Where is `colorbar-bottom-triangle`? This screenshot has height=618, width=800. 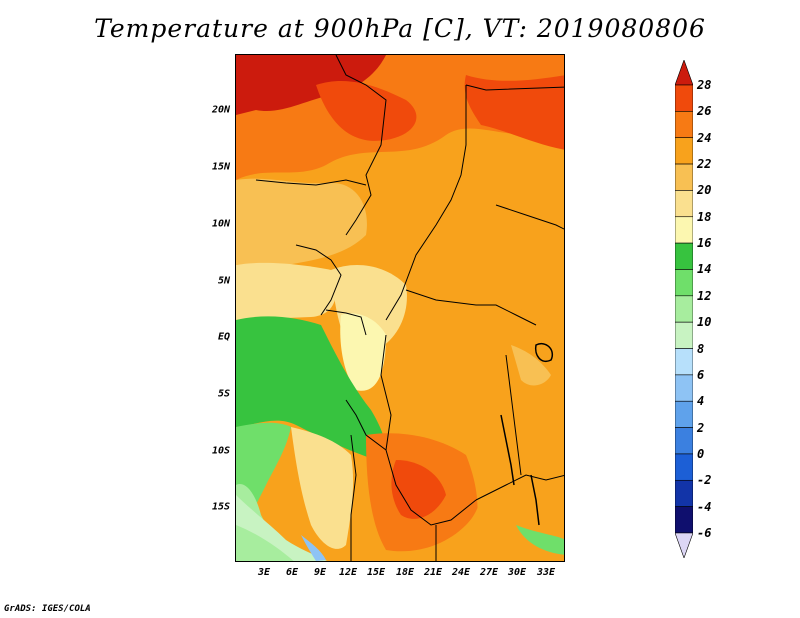 colorbar-bottom-triangle is located at coordinates (684, 545).